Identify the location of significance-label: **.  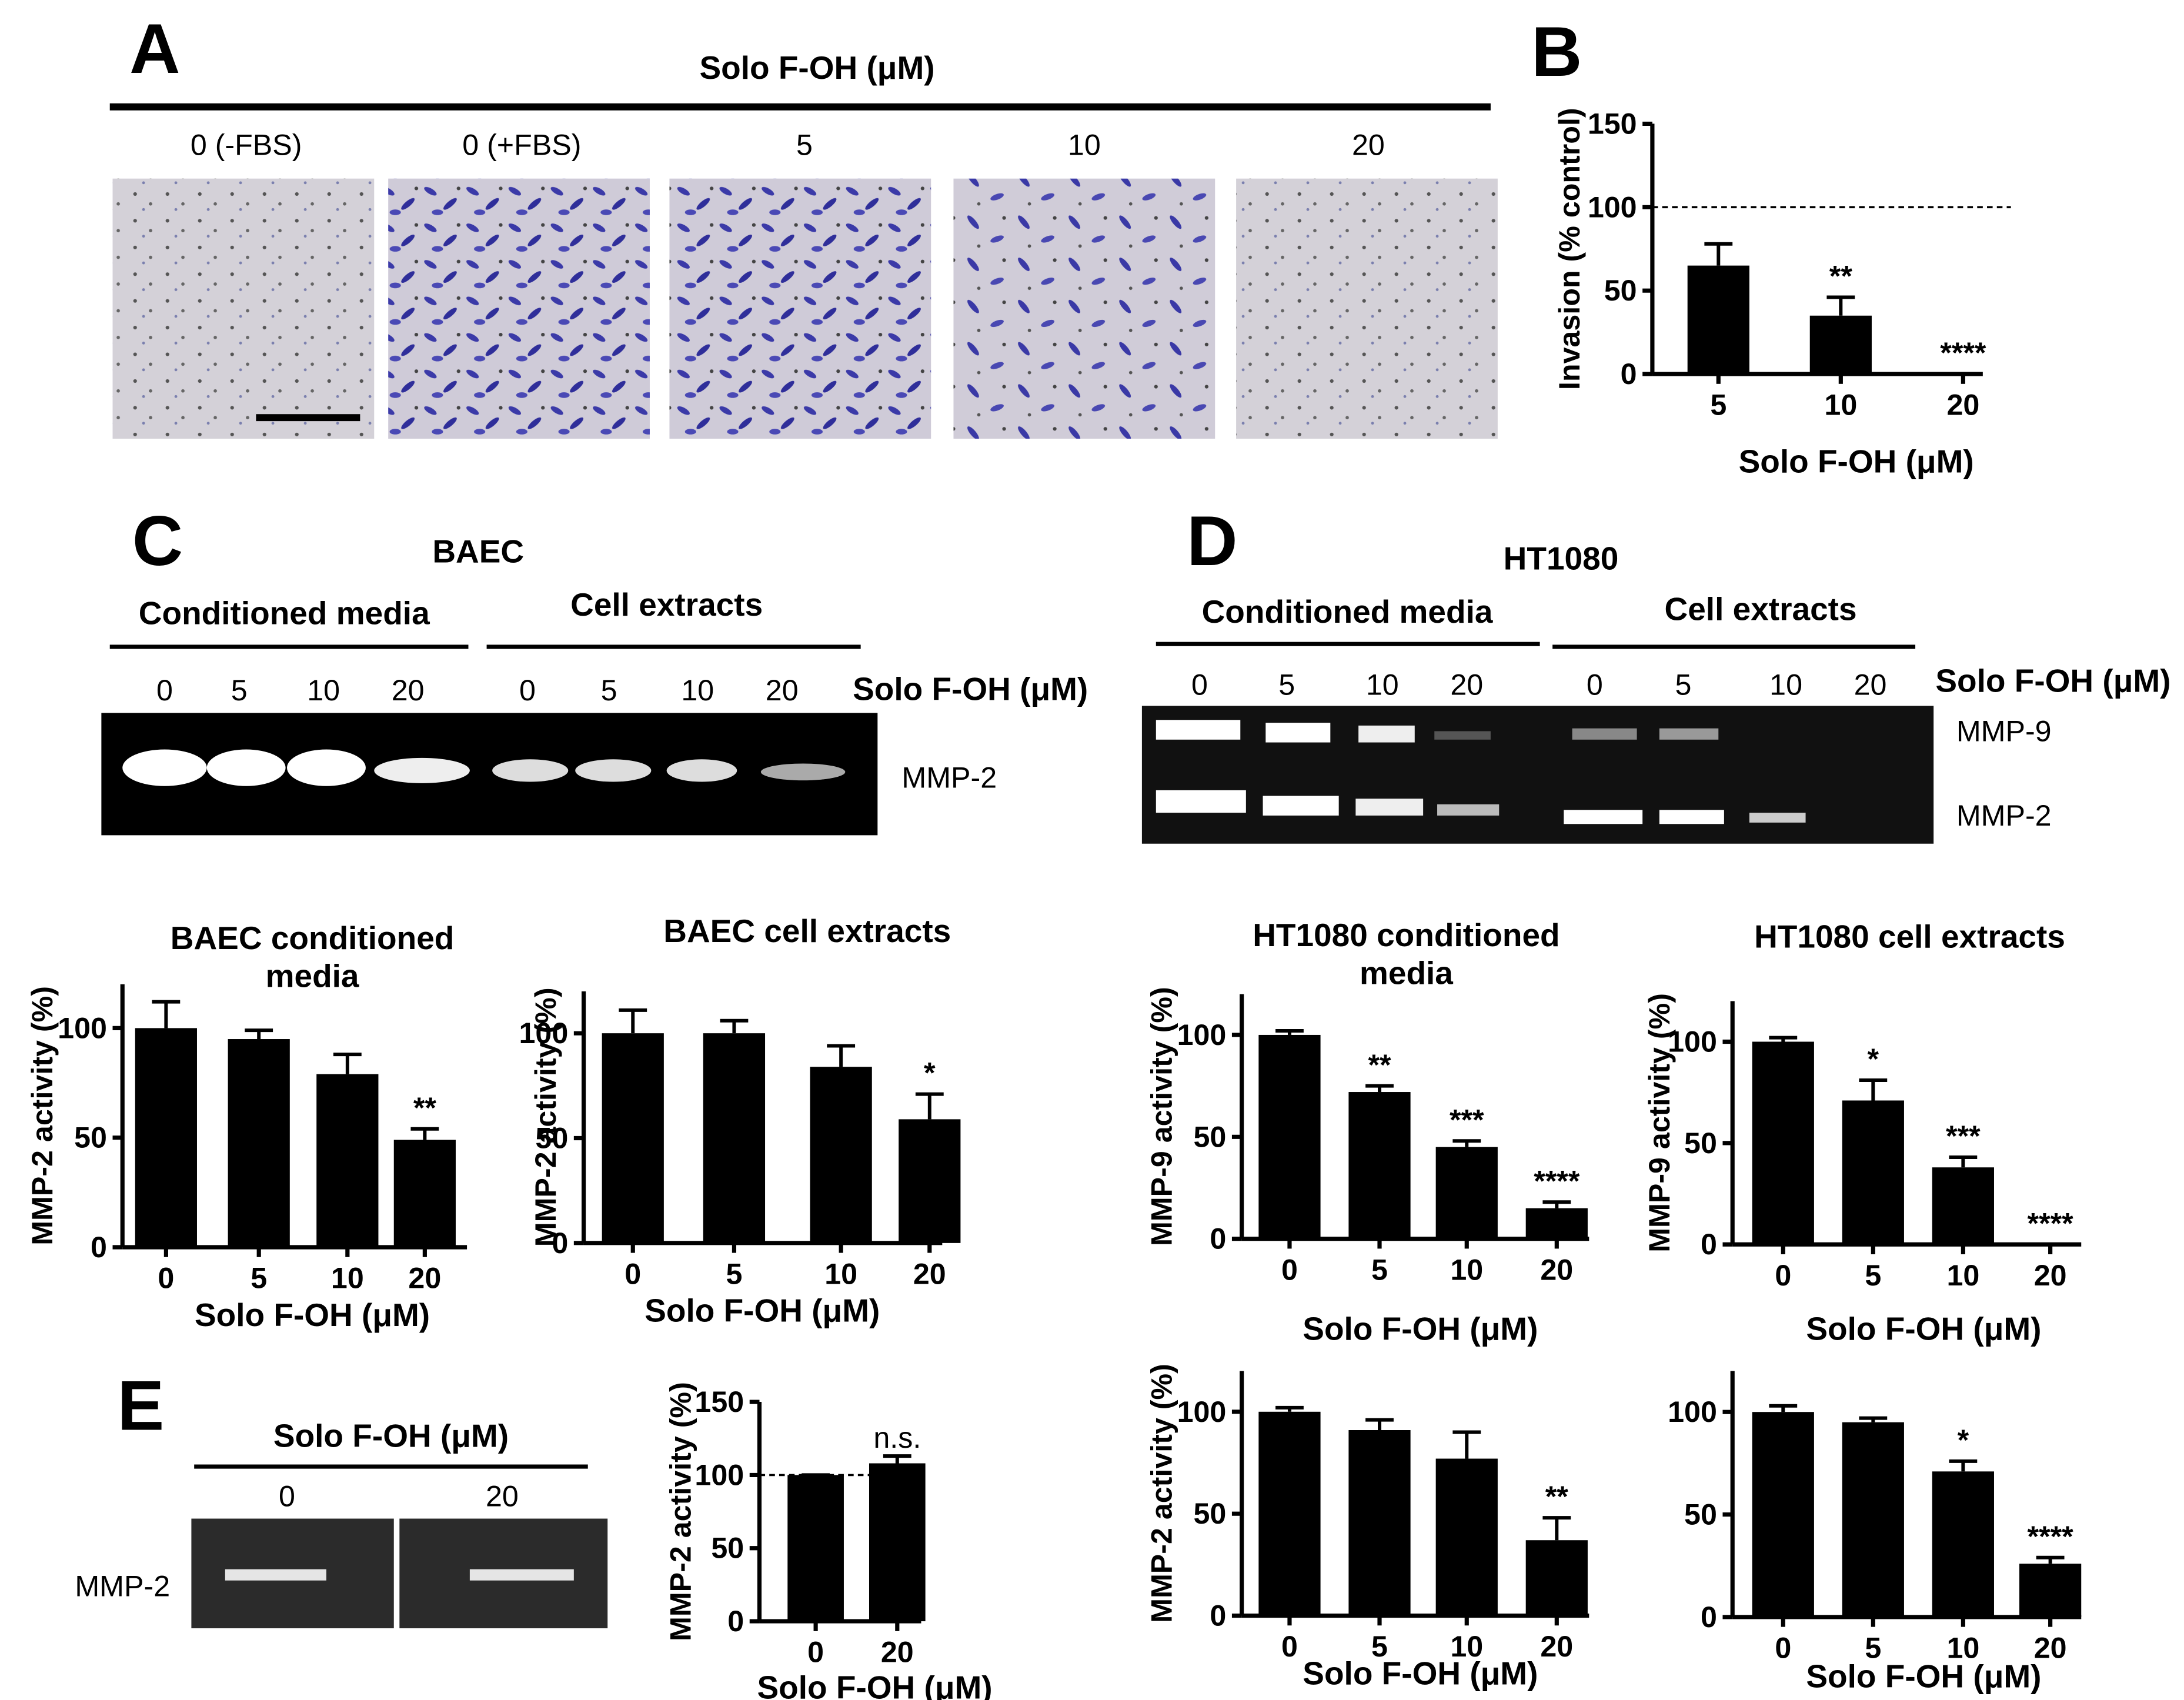
(1841, 276).